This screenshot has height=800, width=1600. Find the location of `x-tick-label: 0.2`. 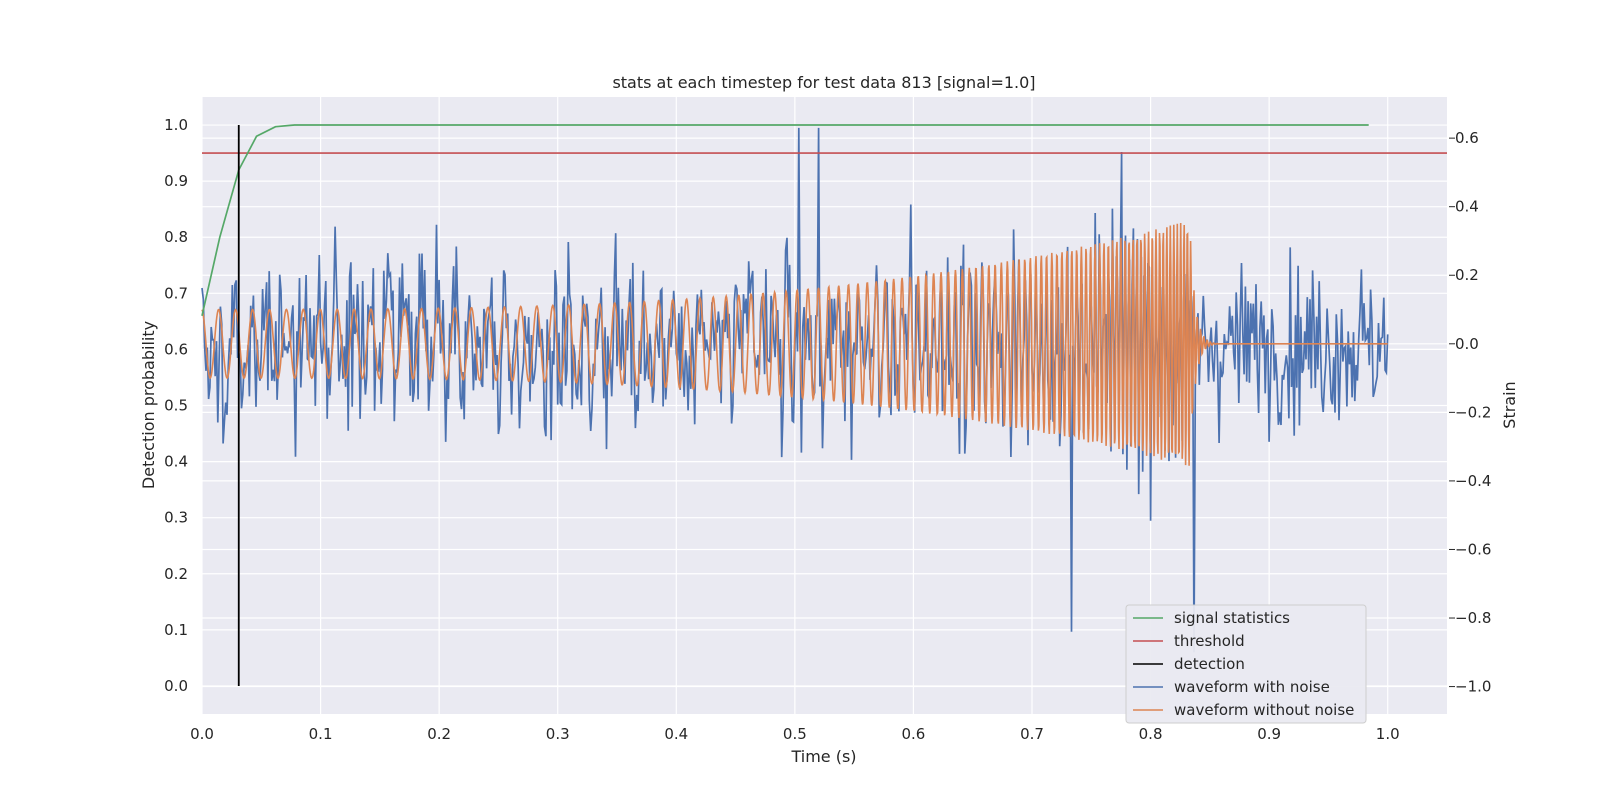

x-tick-label: 0.2 is located at coordinates (439, 734).